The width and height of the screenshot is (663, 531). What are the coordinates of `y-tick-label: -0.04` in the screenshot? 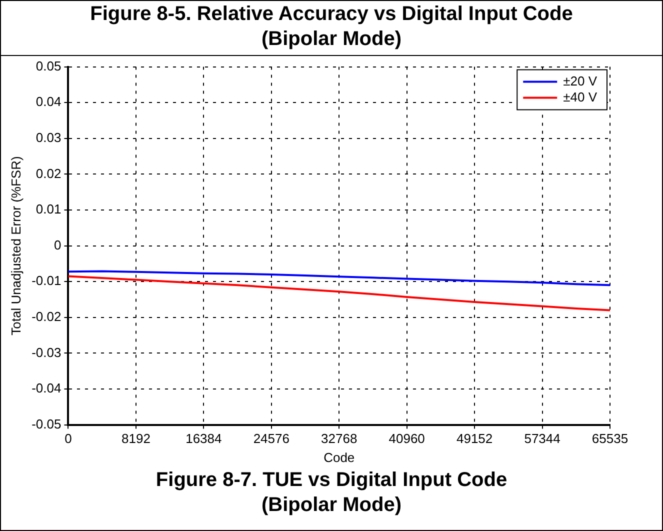 It's located at (47, 388).